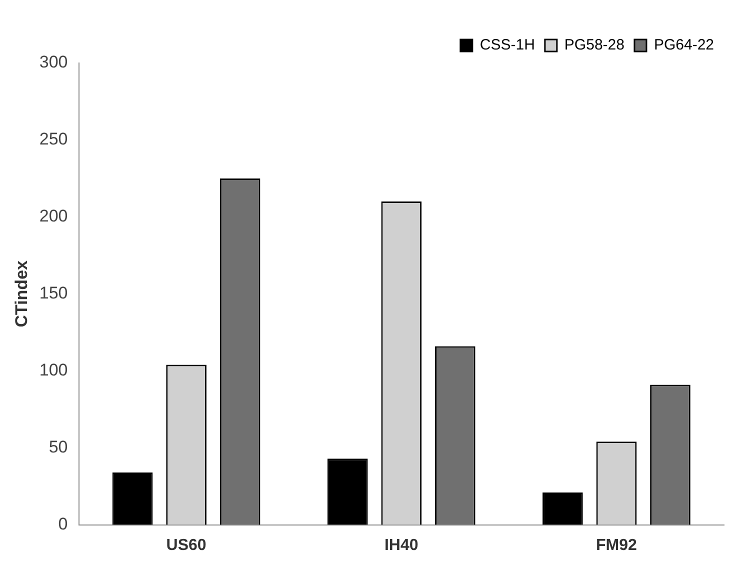  Describe the element at coordinates (617, 545) in the screenshot. I see `x-tick-label: FM92` at that location.